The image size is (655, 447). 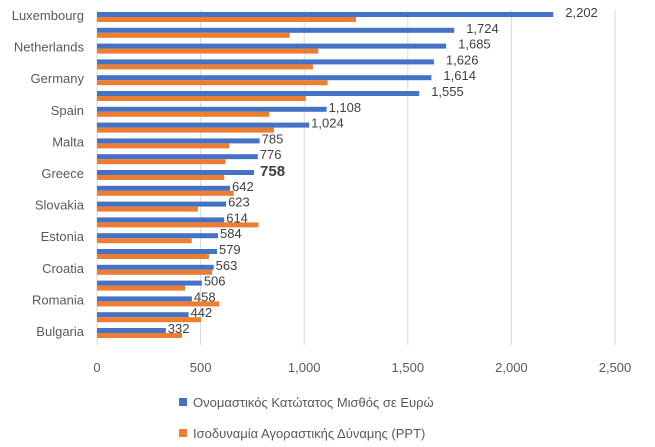 What do you see at coordinates (58, 78) in the screenshot?
I see `category-label: Germany` at bounding box center [58, 78].